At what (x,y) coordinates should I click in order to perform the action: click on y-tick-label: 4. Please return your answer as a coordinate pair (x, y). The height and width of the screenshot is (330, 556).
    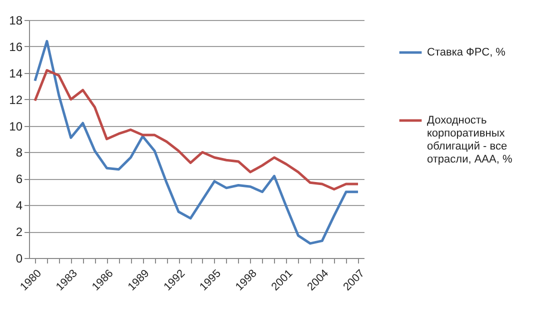
    Looking at the image, I should click on (19, 205).